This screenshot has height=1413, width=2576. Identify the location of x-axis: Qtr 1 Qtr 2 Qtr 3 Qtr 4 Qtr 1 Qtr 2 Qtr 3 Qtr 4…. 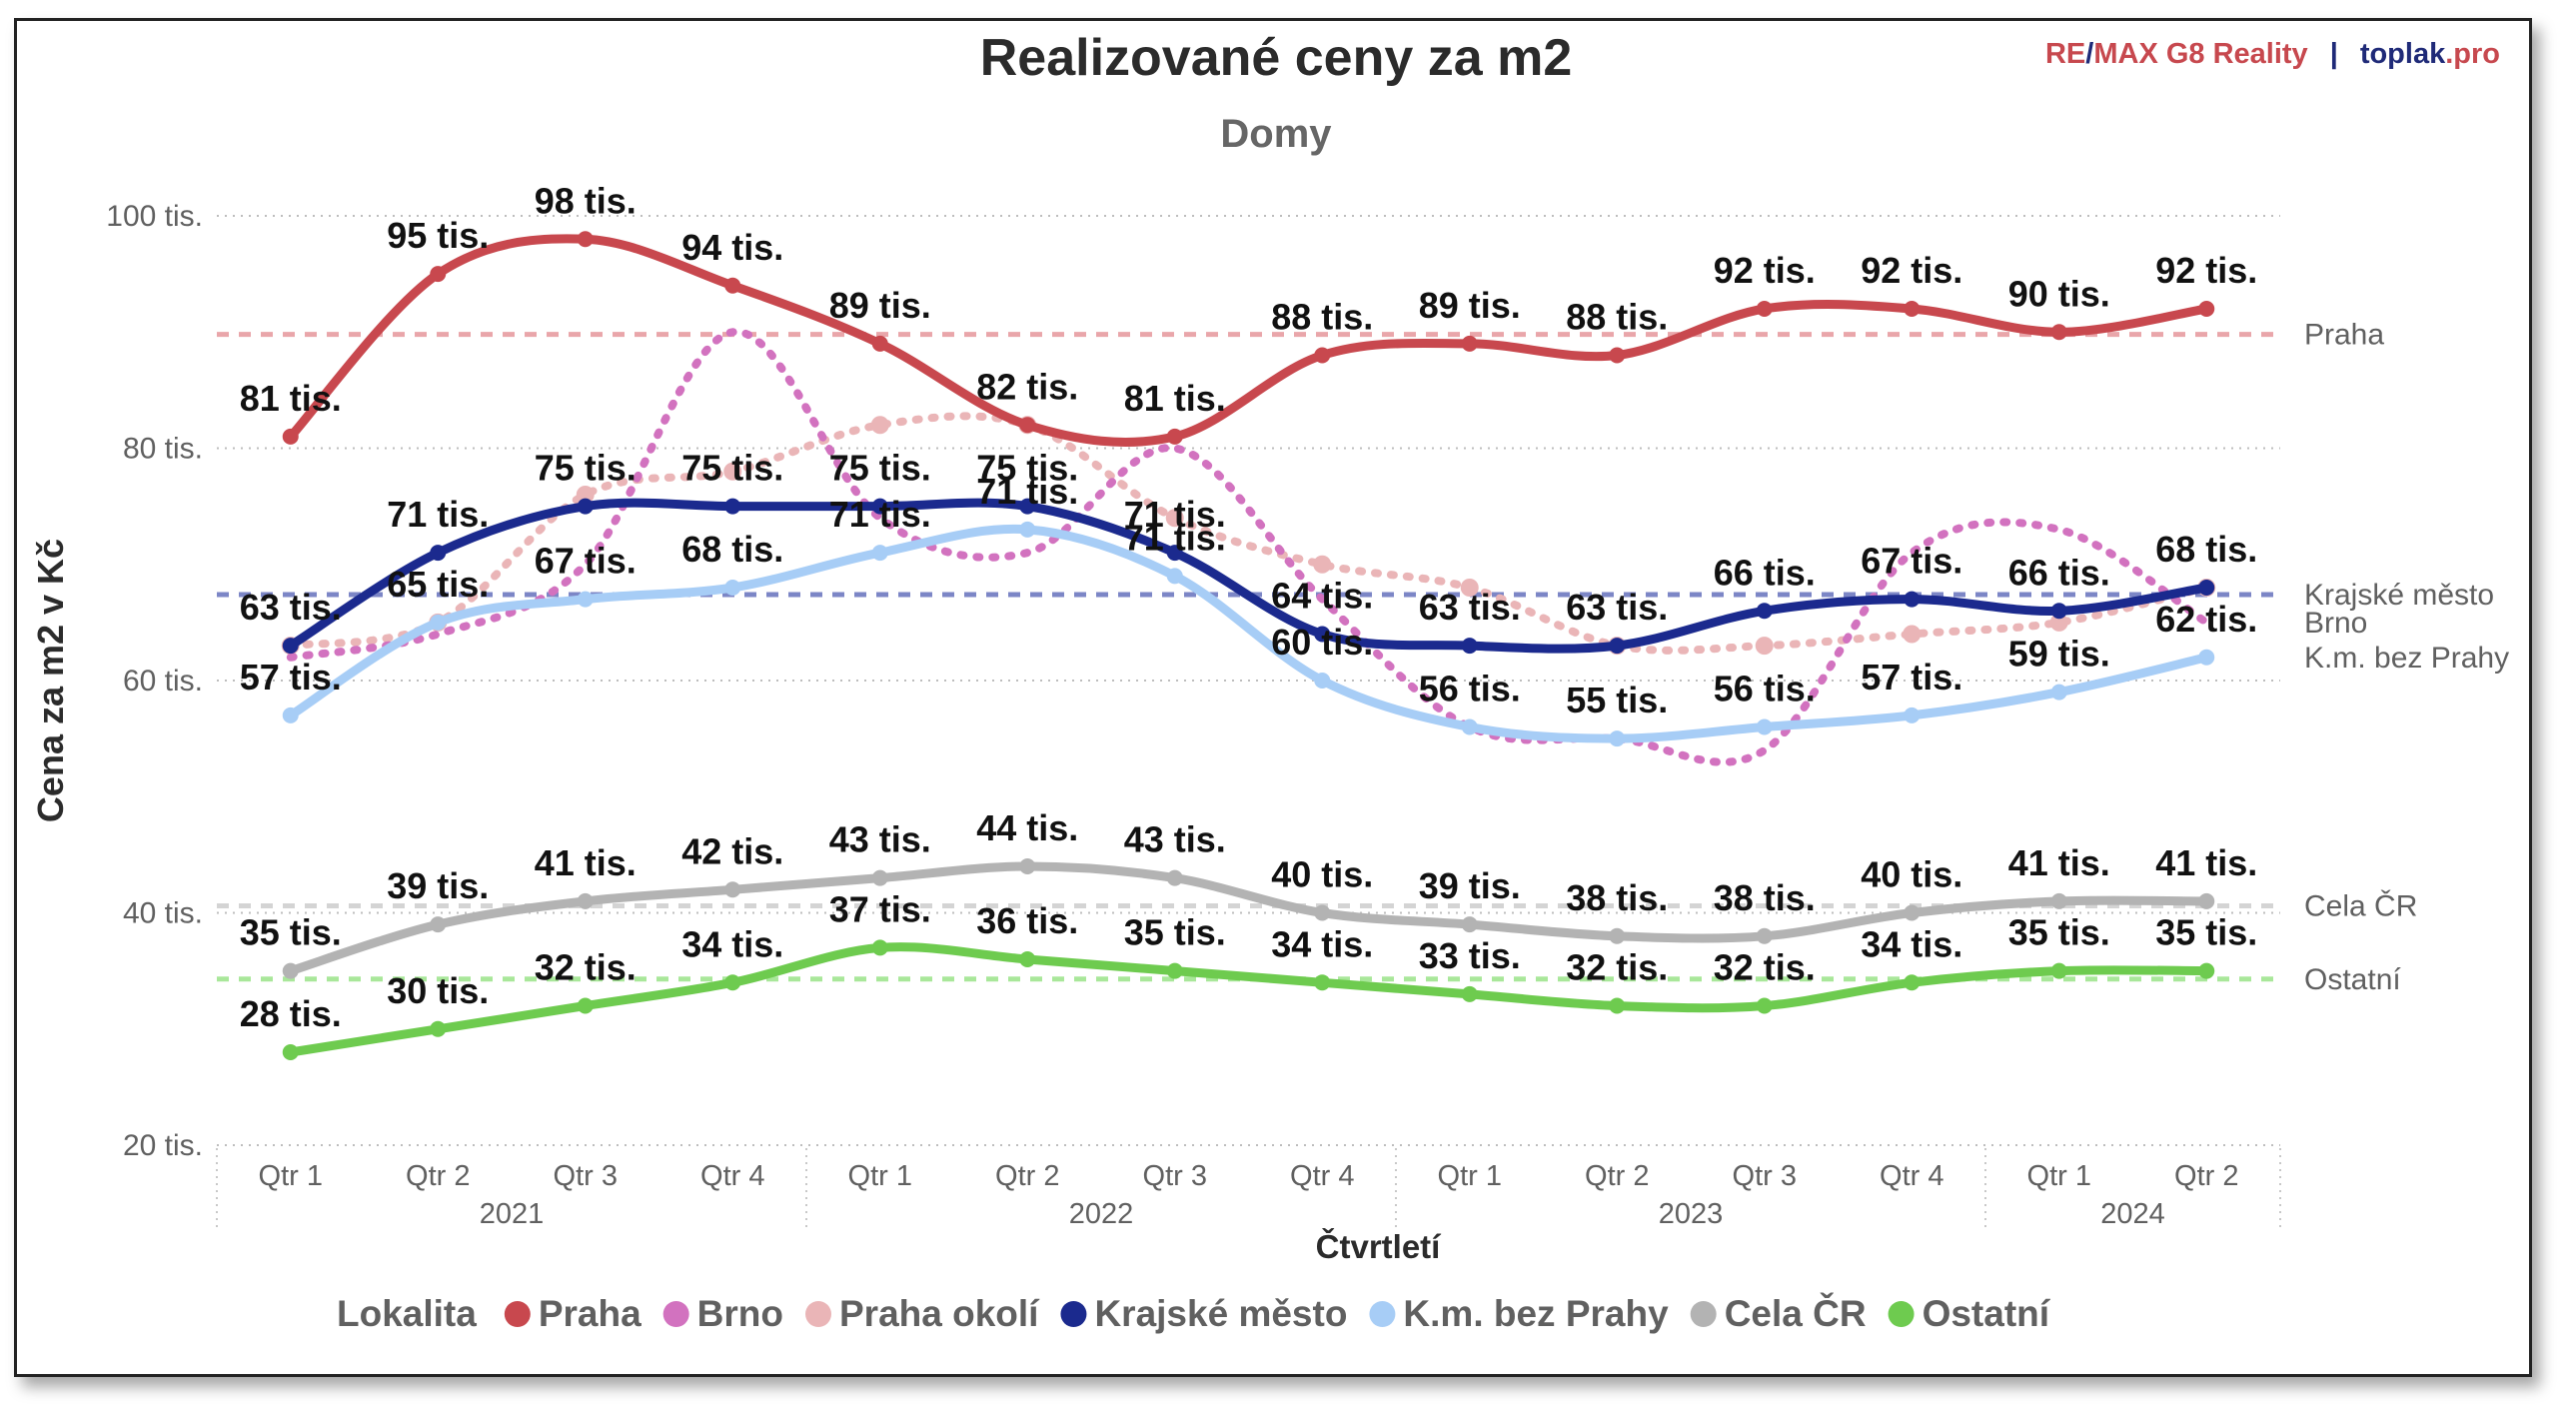
(1248, 1190).